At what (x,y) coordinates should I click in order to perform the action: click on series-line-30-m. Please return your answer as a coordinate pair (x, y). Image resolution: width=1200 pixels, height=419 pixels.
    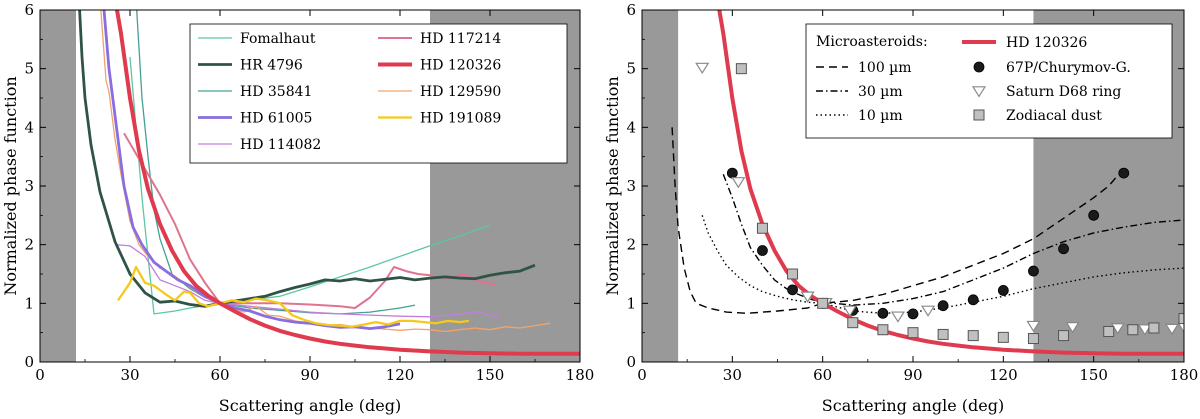
    Looking at the image, I should click on (953, 240).